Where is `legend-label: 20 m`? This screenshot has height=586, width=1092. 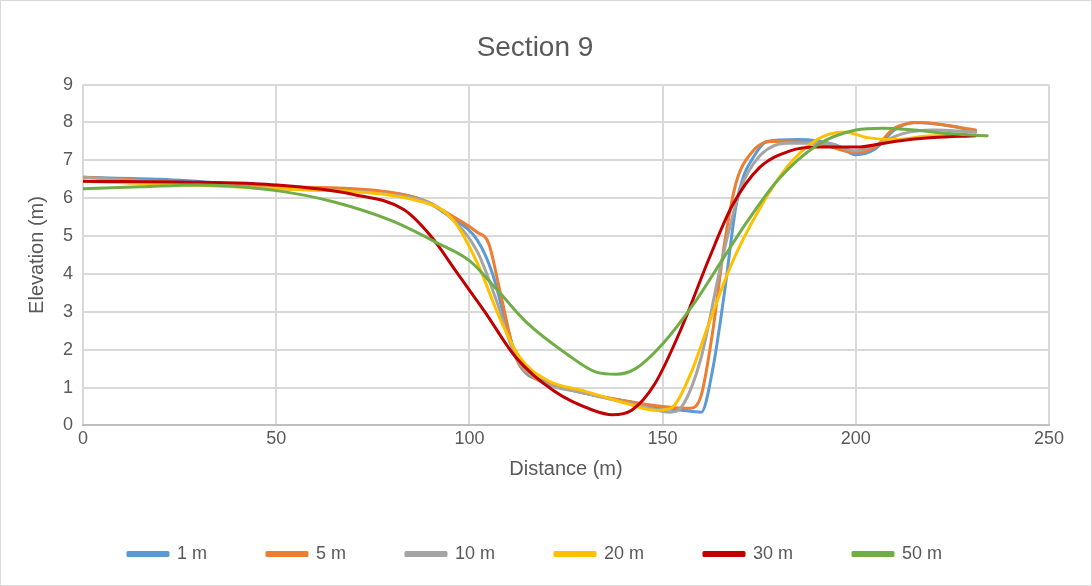
legend-label: 20 m is located at coordinates (624, 552).